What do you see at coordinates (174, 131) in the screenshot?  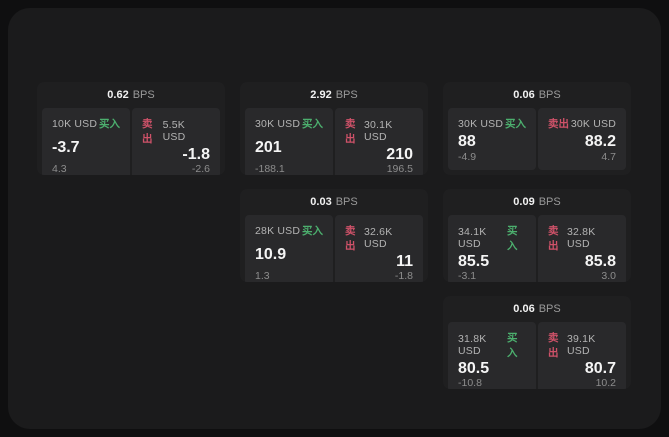 I see `sell-notional: 5.5K USD` at bounding box center [174, 131].